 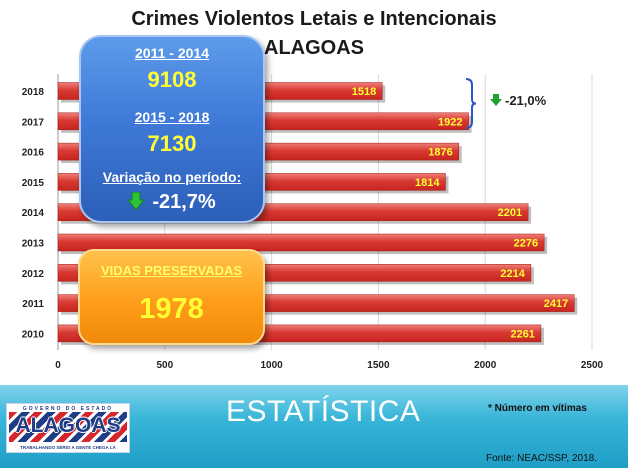 What do you see at coordinates (301, 242) in the screenshot?
I see `bar` at bounding box center [301, 242].